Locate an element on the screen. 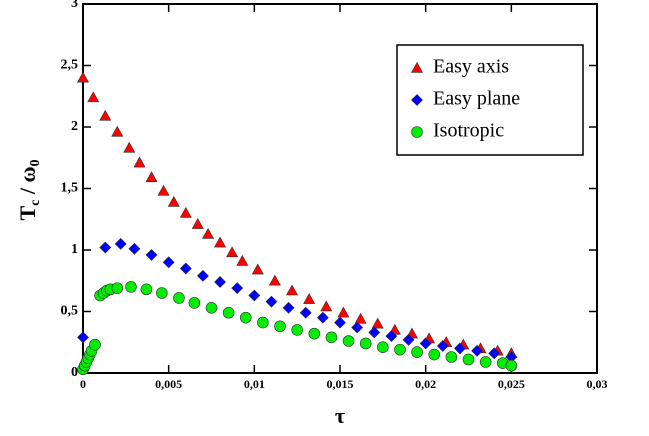 The width and height of the screenshot is (649, 436). legend-label: Isotropic is located at coordinates (468, 131).